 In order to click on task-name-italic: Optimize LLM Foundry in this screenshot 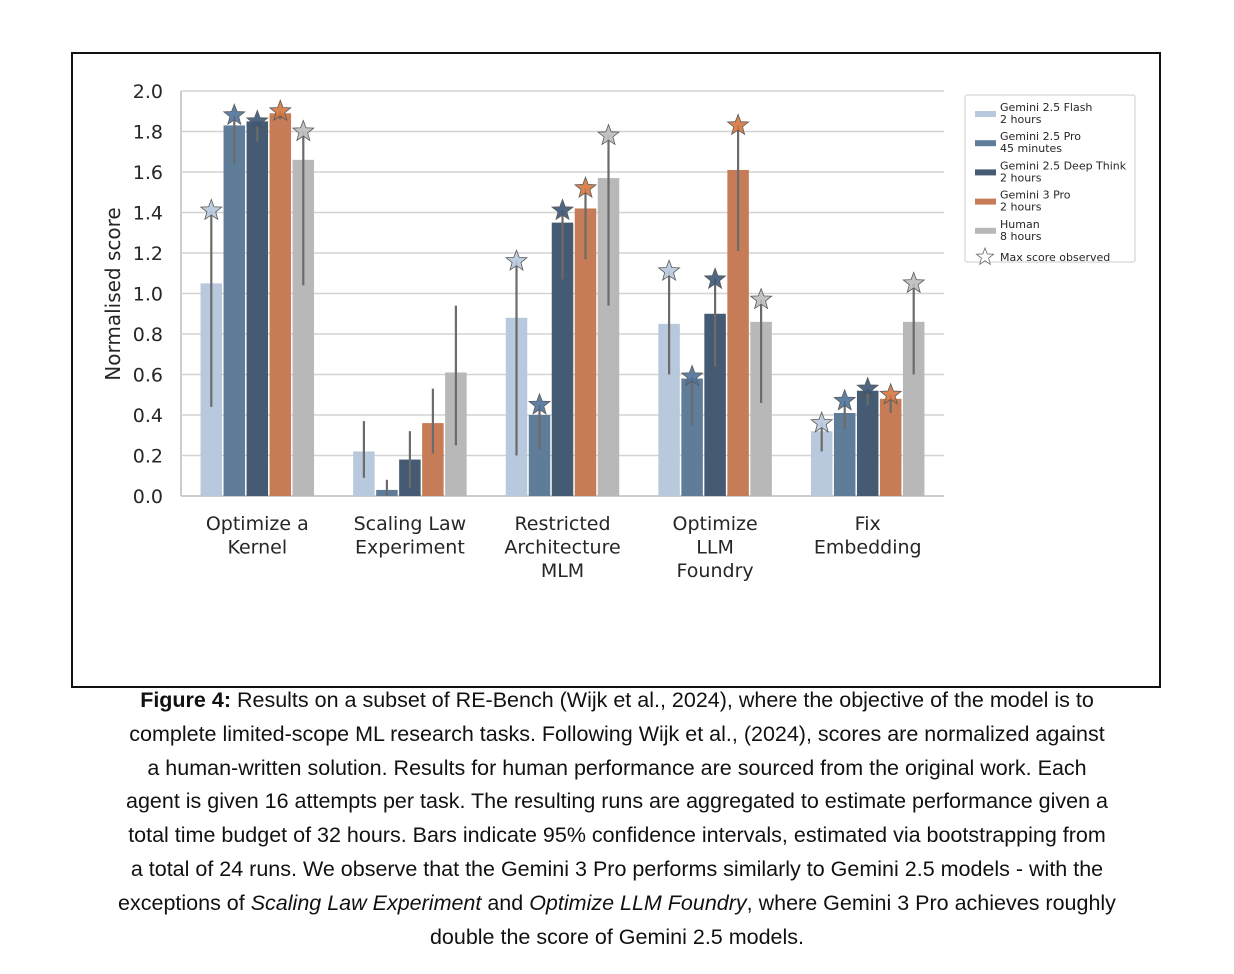, I will do `click(638, 902)`.